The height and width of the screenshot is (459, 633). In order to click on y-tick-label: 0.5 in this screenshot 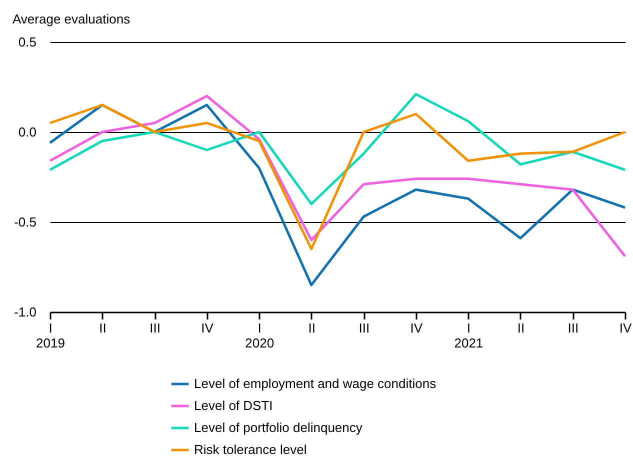, I will do `click(27, 42)`.